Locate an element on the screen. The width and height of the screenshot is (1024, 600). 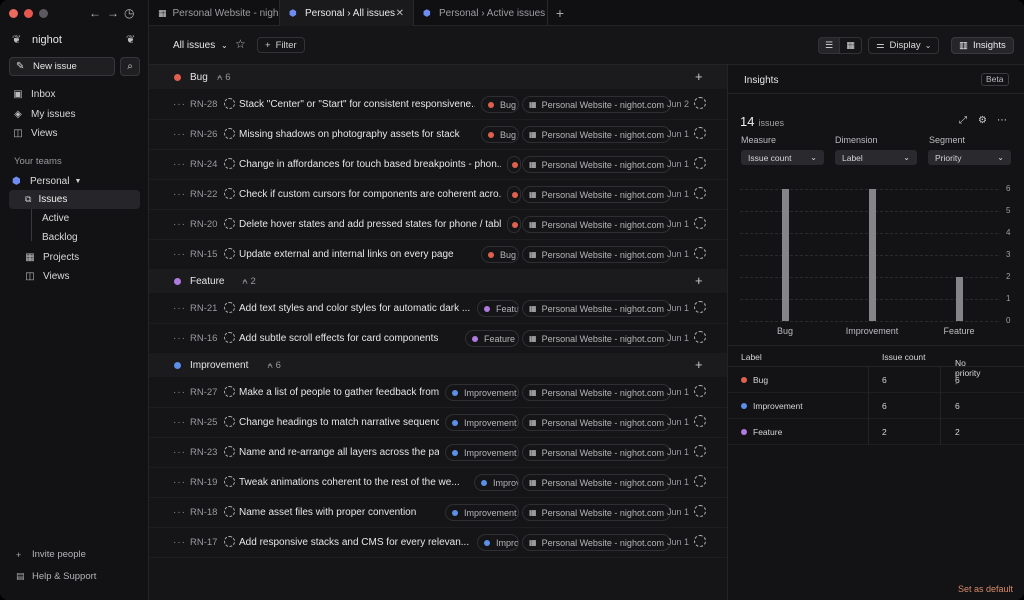
sidebar-item-active: Active is located at coordinates (56, 218).